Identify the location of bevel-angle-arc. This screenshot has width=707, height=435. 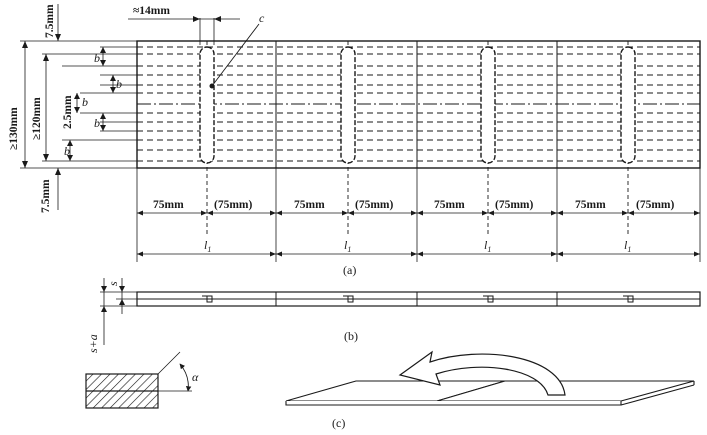
(185, 377).